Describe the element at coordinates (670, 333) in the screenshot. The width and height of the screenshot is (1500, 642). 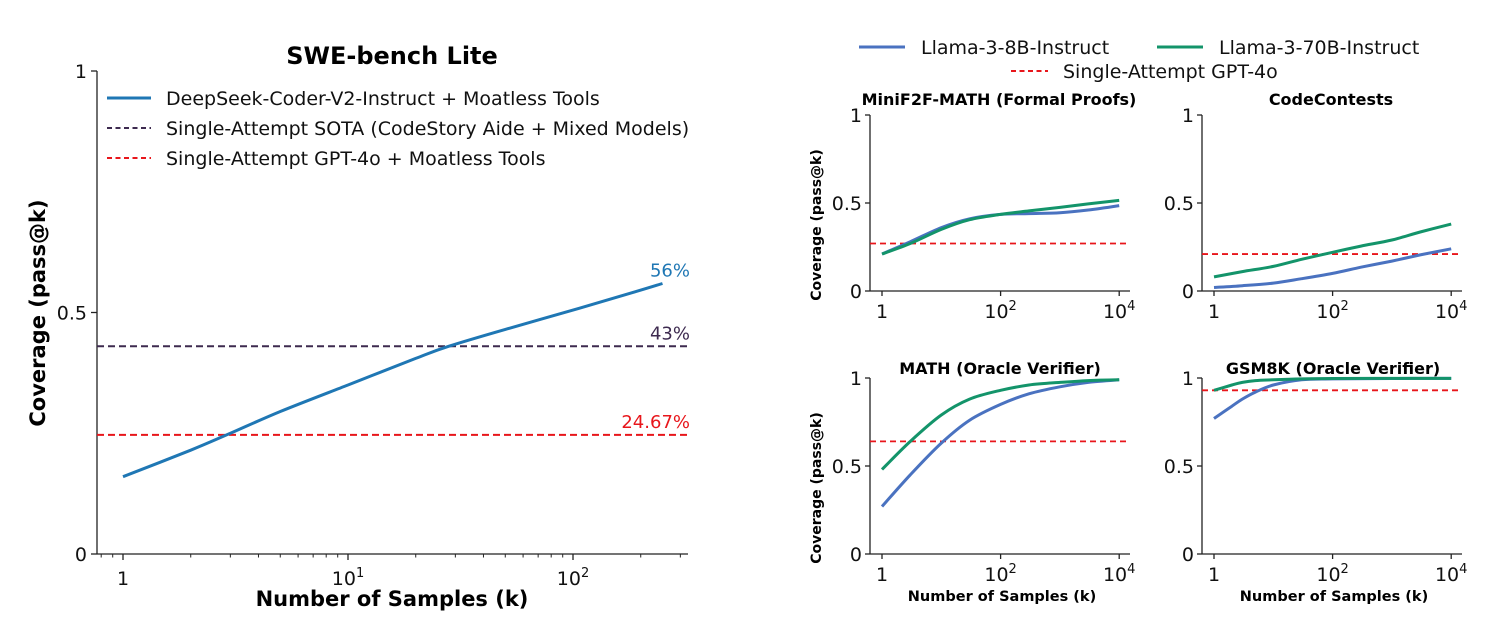
I see `sota-end-label: 43%` at that location.